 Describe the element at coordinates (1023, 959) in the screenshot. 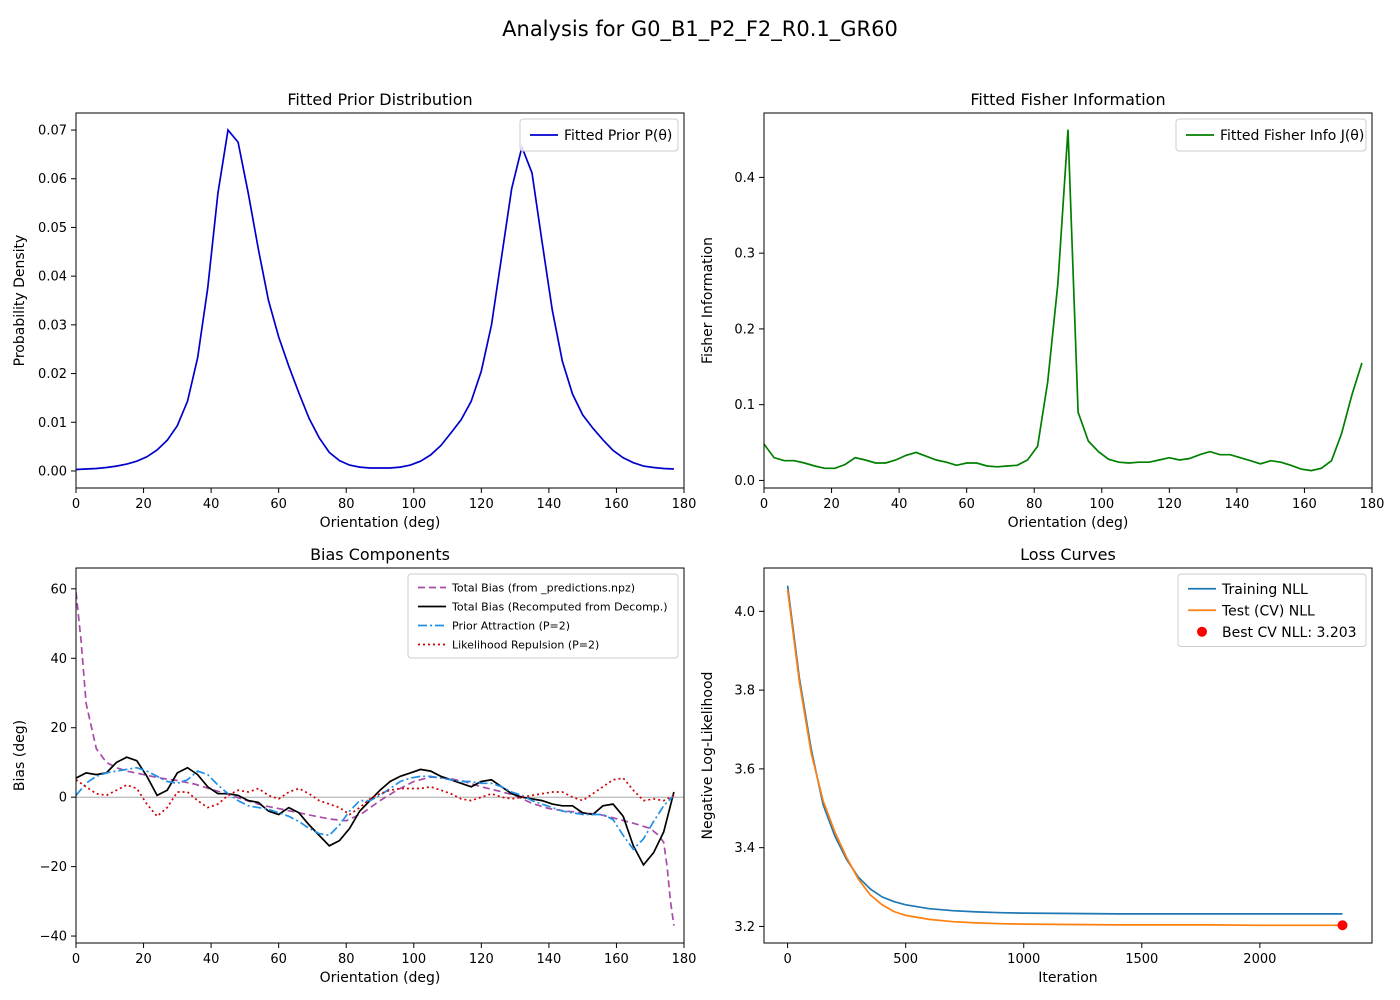

I see `x-tick-label: 1000` at that location.